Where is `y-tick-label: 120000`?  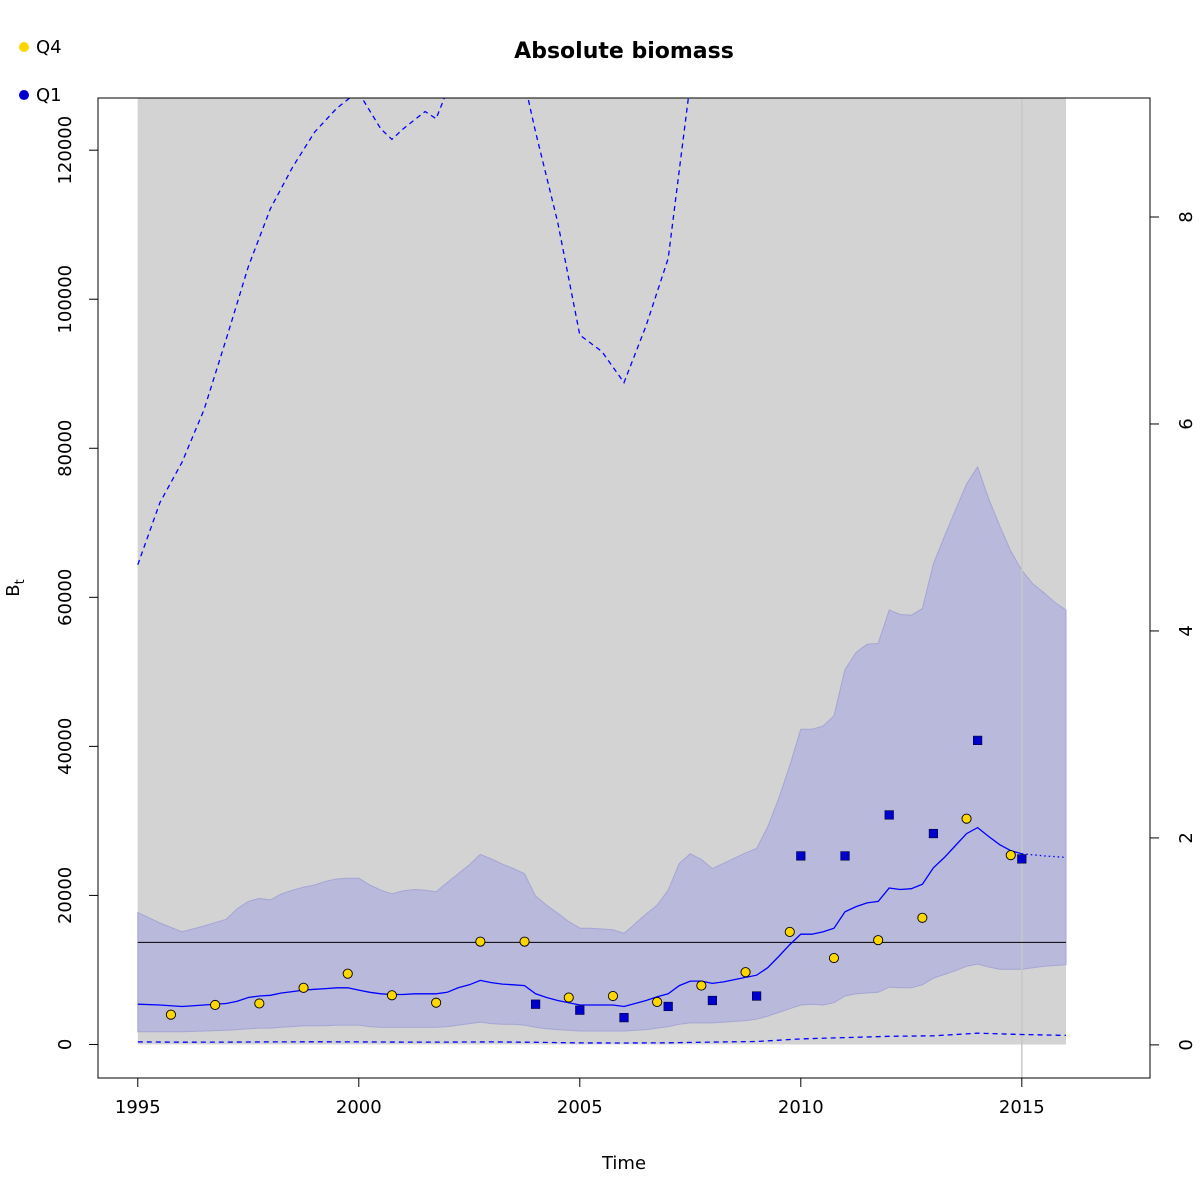
y-tick-label: 120000 is located at coordinates (65, 150).